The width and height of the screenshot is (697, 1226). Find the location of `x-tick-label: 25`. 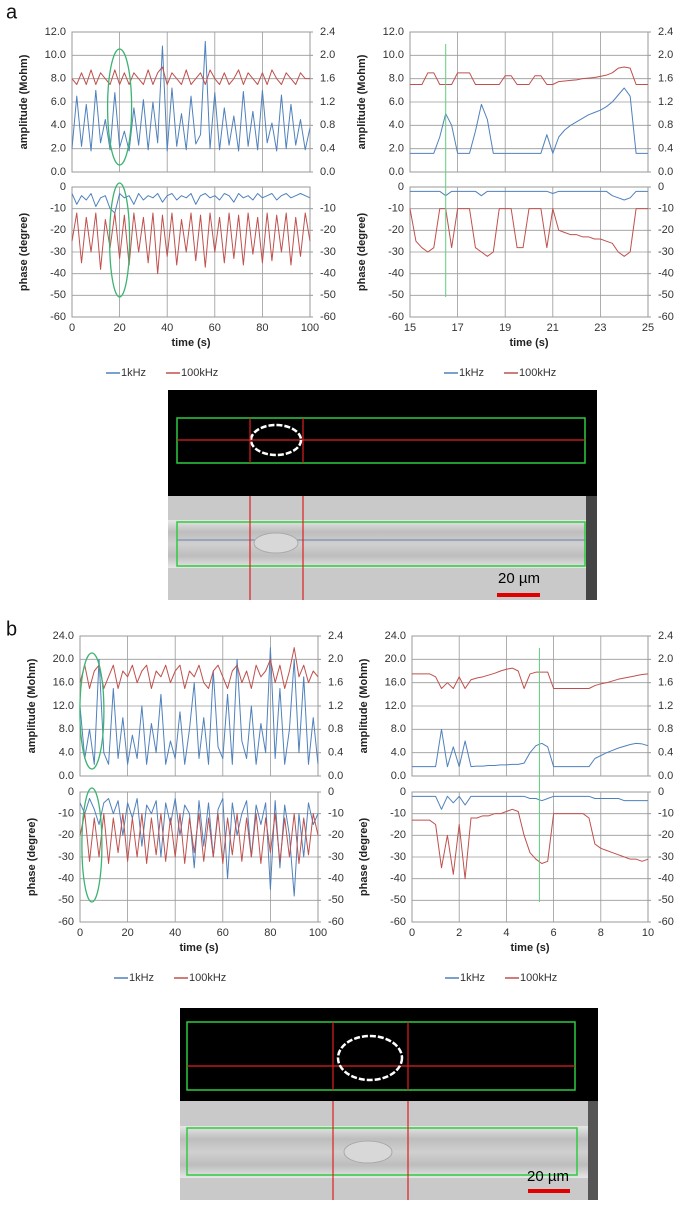

x-tick-label: 25 is located at coordinates (648, 328).